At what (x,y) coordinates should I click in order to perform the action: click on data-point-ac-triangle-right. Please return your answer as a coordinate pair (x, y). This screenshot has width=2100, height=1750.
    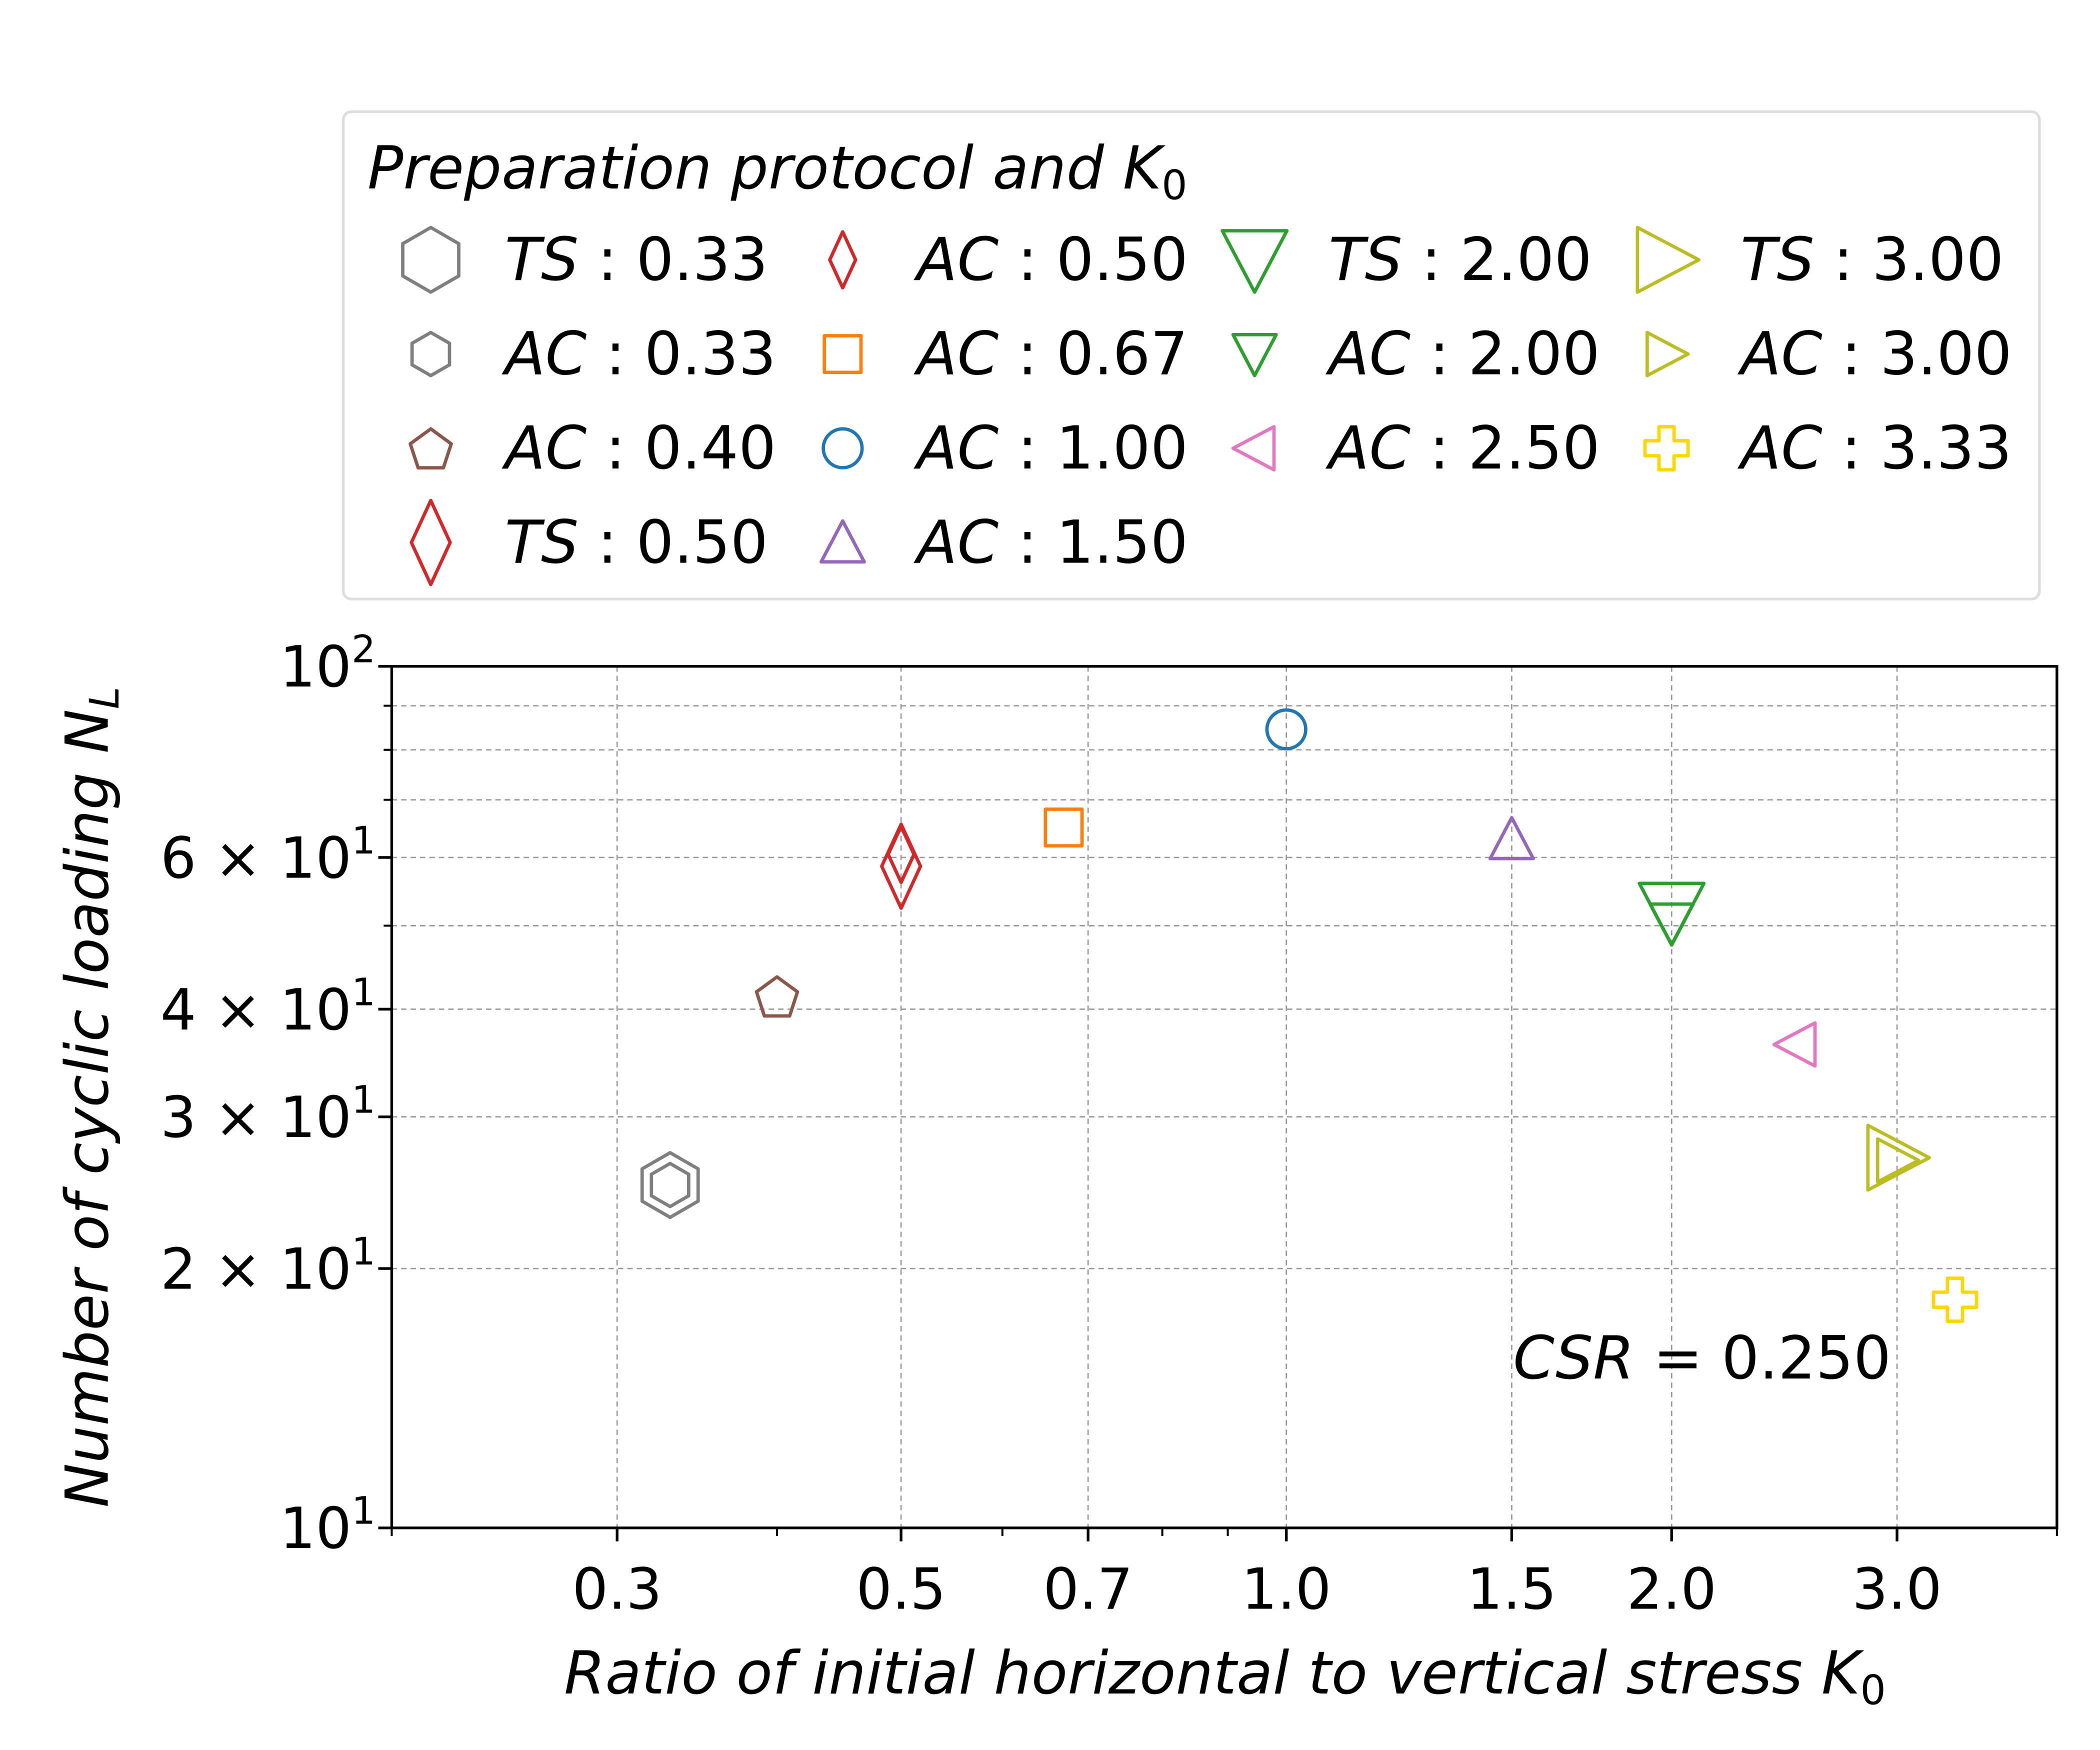
    Looking at the image, I should click on (1898, 1160).